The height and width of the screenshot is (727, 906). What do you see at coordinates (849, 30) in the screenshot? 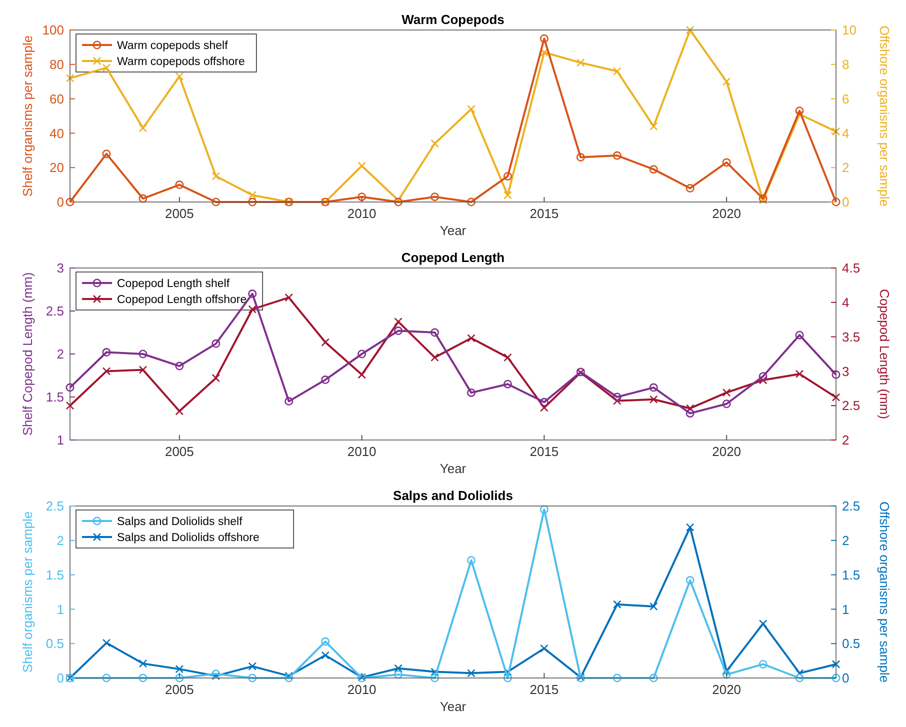
I see `y2-tick-label: 10` at bounding box center [849, 30].